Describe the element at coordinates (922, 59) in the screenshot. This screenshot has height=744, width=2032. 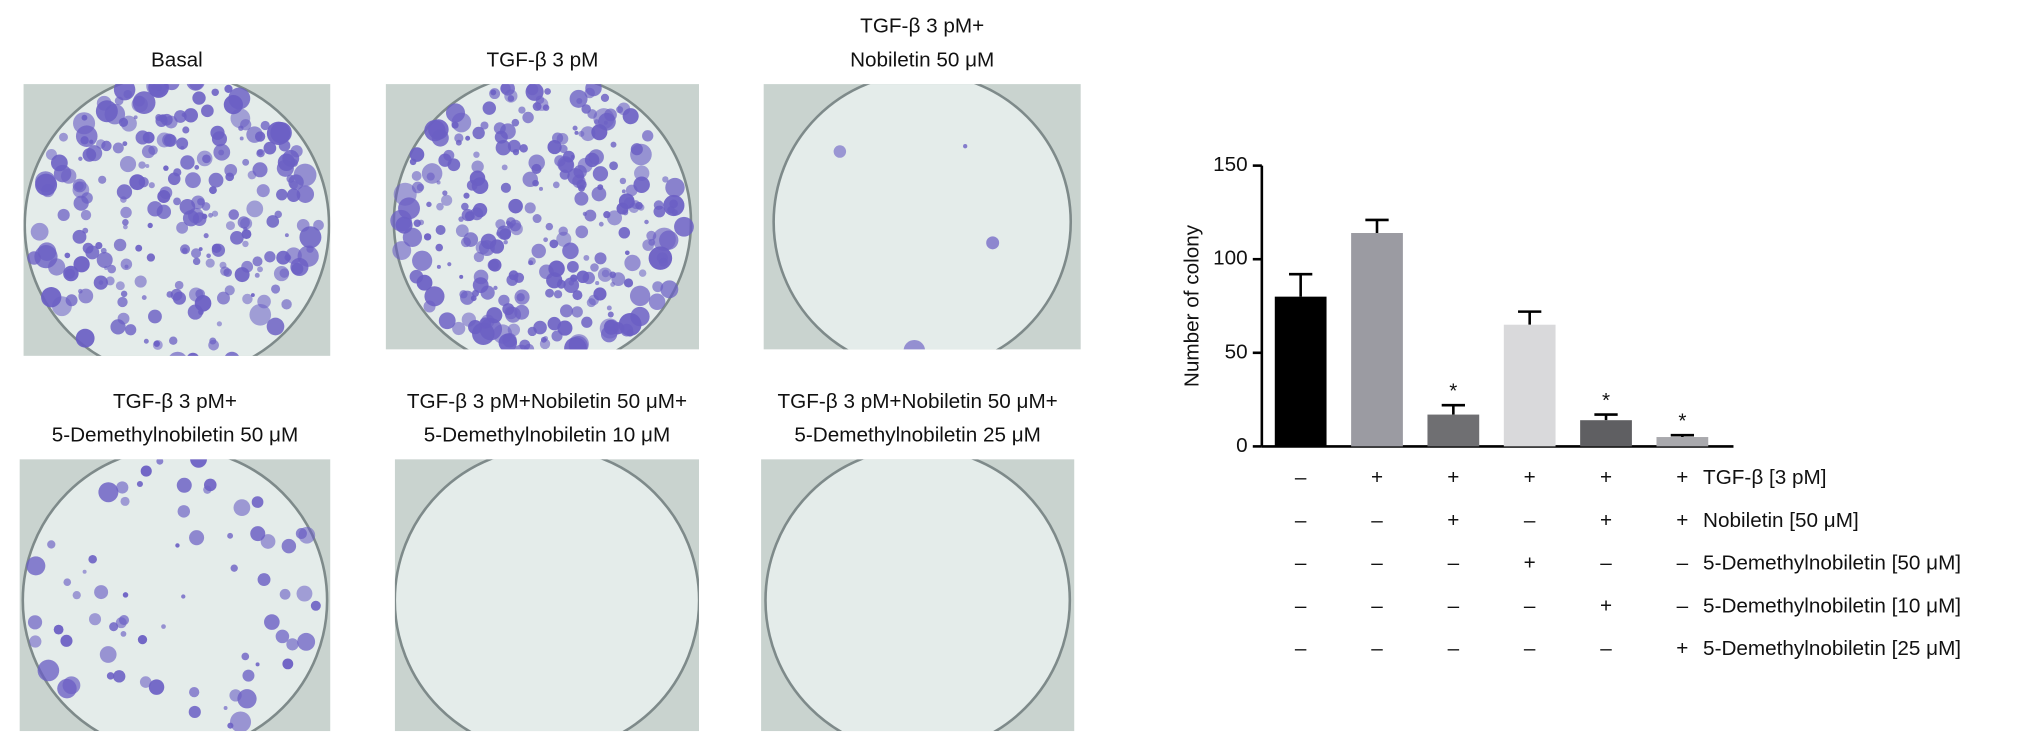
I see `panel-label: Nobiletin 50 μM` at that location.